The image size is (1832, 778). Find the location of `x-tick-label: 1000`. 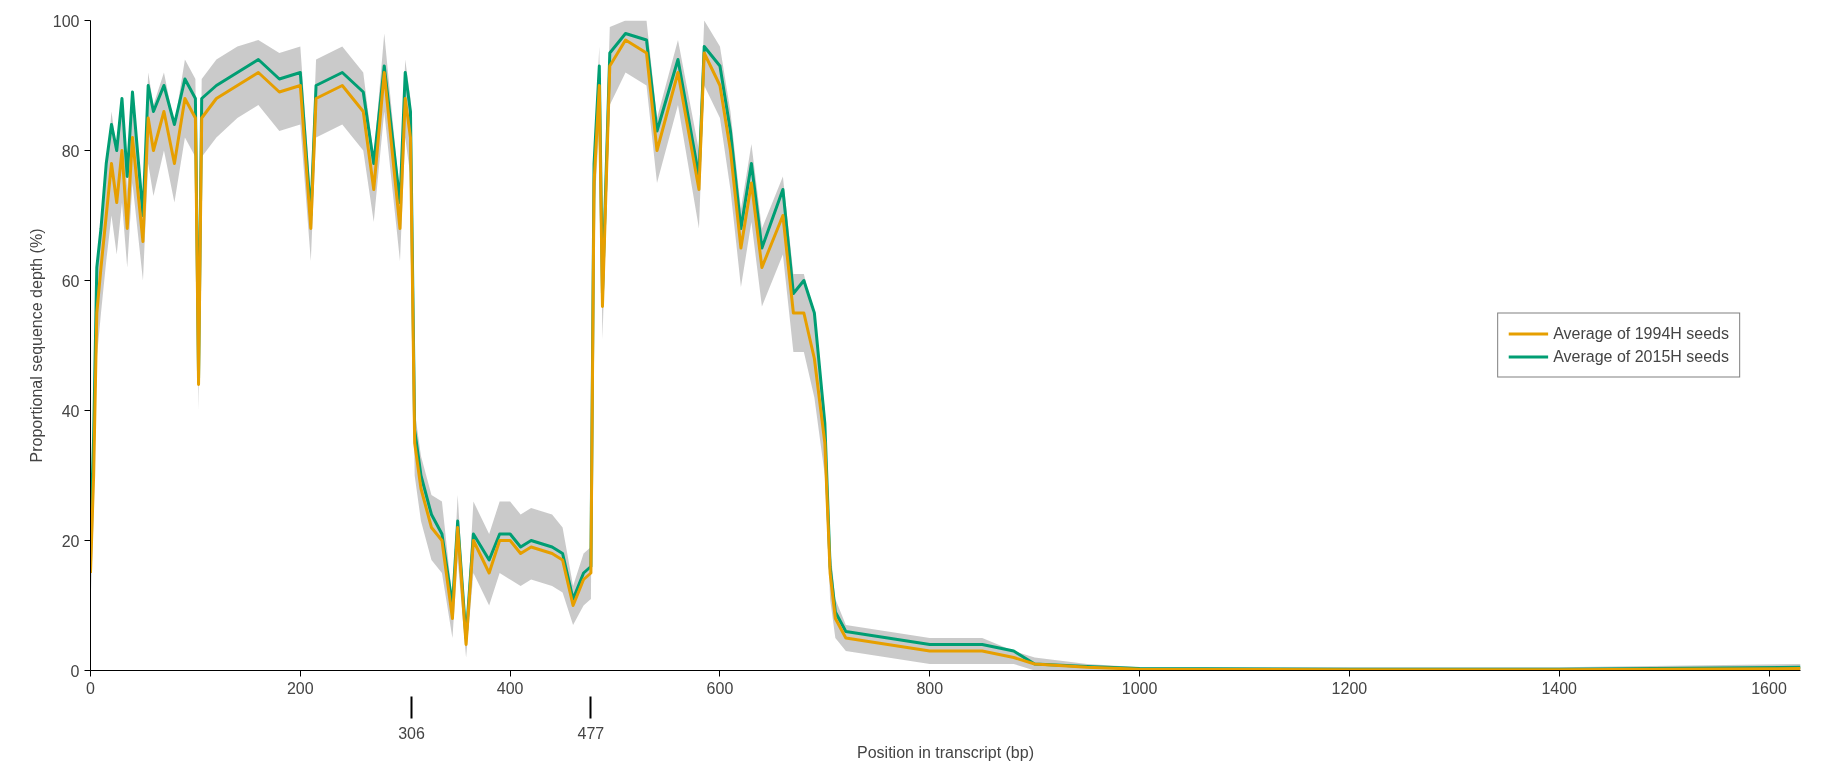

x-tick-label: 1000 is located at coordinates (1139, 688).